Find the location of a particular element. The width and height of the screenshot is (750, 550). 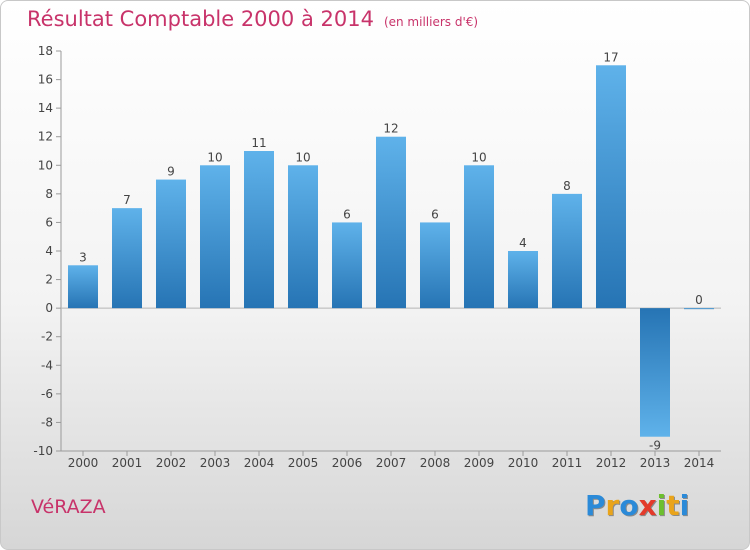

logo-letter: t is located at coordinates (673, 505).